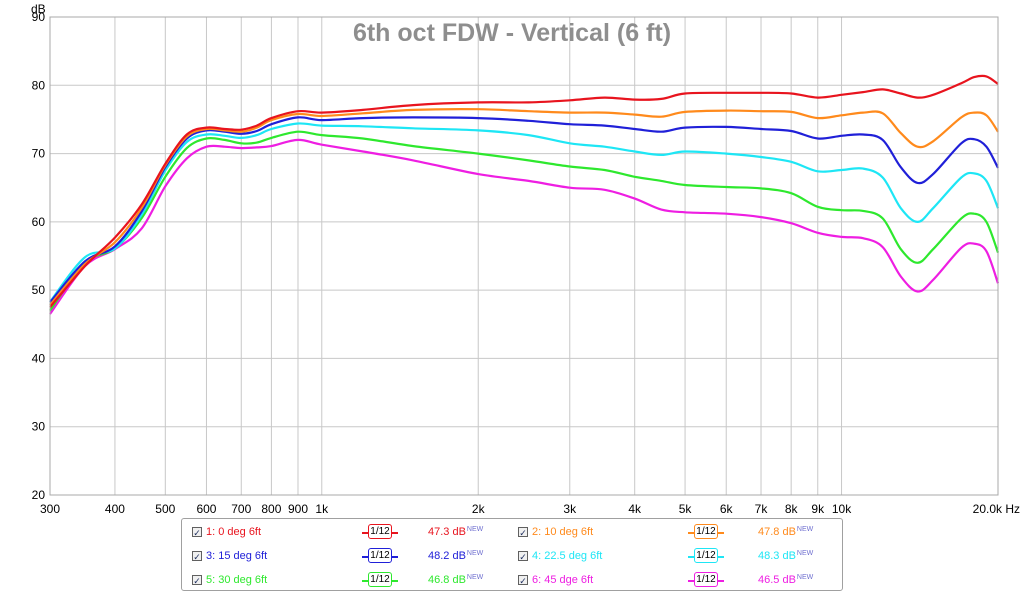 This screenshot has height=594, width=1024. I want to click on x-tick-label: 20.0k Hz, so click(996, 509).